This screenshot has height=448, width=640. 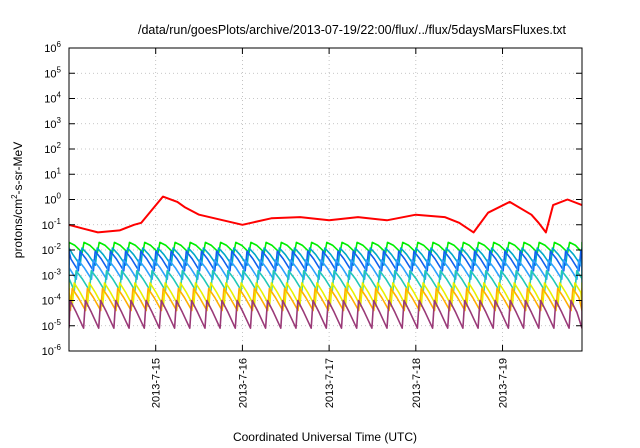 What do you see at coordinates (52, 249) in the screenshot?
I see `y-tick-label: 10⁻²` at bounding box center [52, 249].